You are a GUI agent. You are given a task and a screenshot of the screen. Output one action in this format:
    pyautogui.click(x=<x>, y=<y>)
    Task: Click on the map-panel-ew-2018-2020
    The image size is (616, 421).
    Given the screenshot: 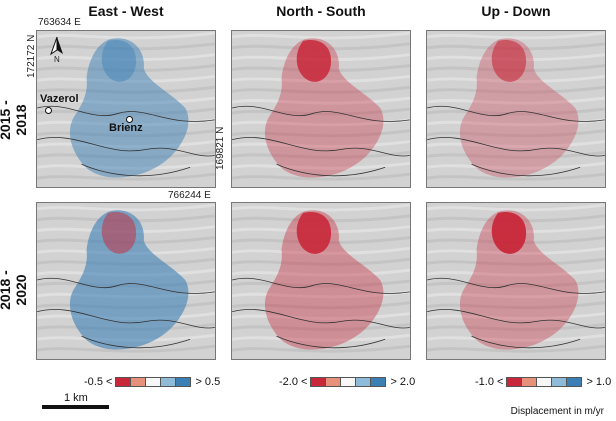 What is the action you would take?
    pyautogui.click(x=126, y=281)
    